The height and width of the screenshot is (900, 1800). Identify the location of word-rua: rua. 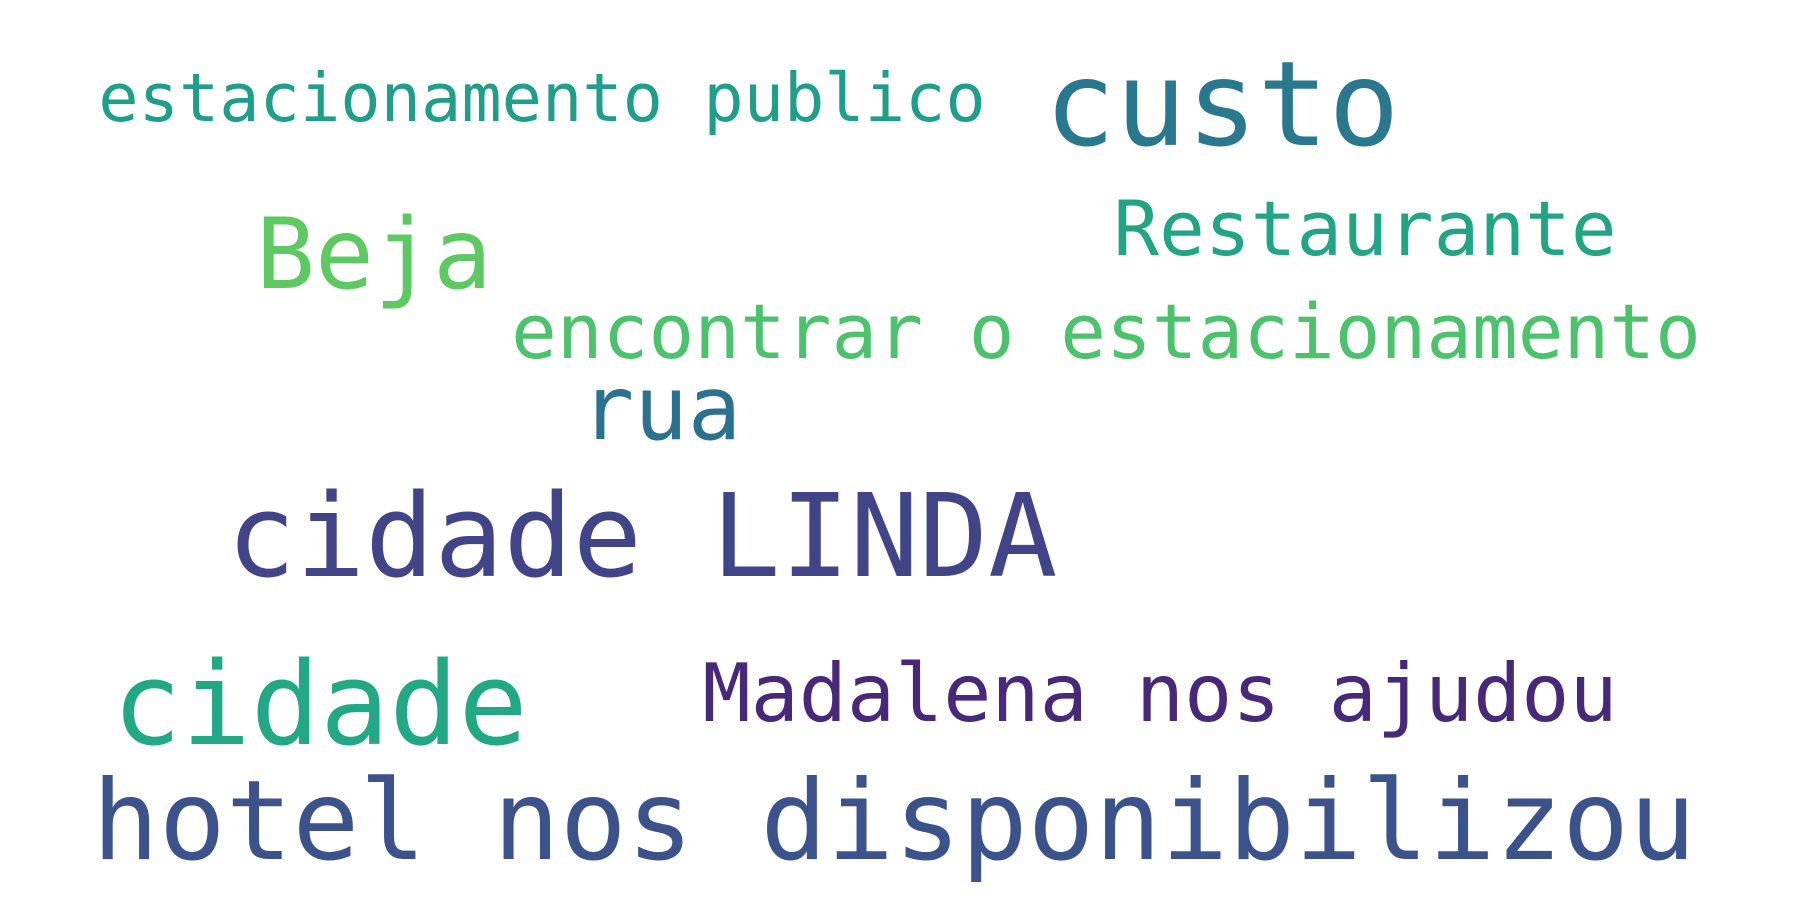
(661, 408).